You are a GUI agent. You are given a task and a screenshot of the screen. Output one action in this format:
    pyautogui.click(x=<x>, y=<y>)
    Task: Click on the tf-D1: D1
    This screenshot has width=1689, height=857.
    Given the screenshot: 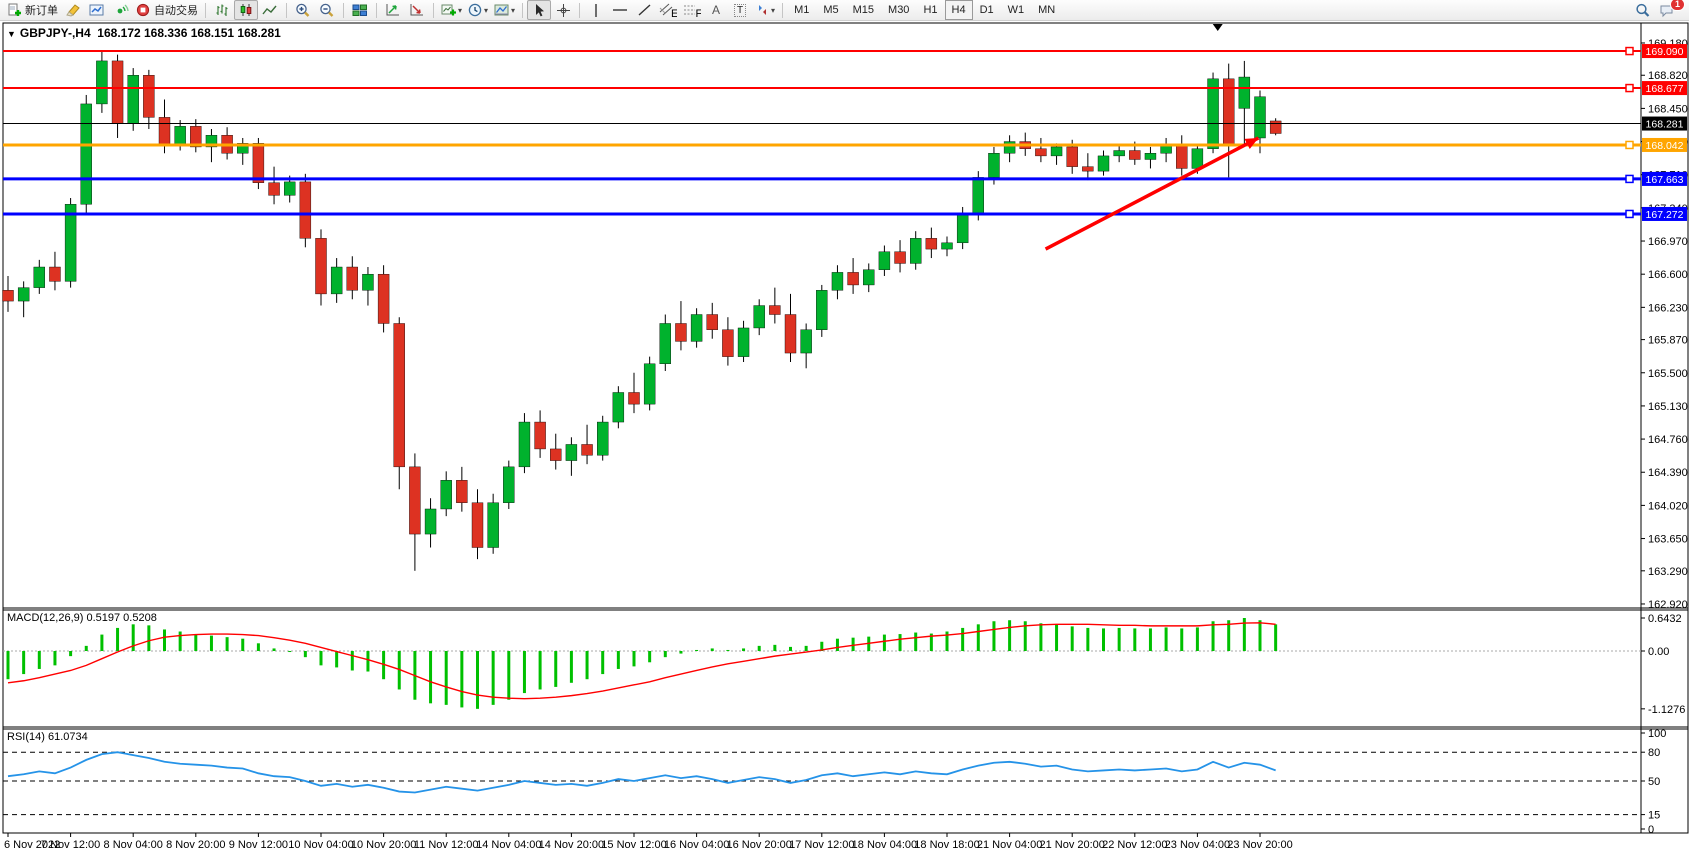 What is the action you would take?
    pyautogui.click(x=986, y=10)
    